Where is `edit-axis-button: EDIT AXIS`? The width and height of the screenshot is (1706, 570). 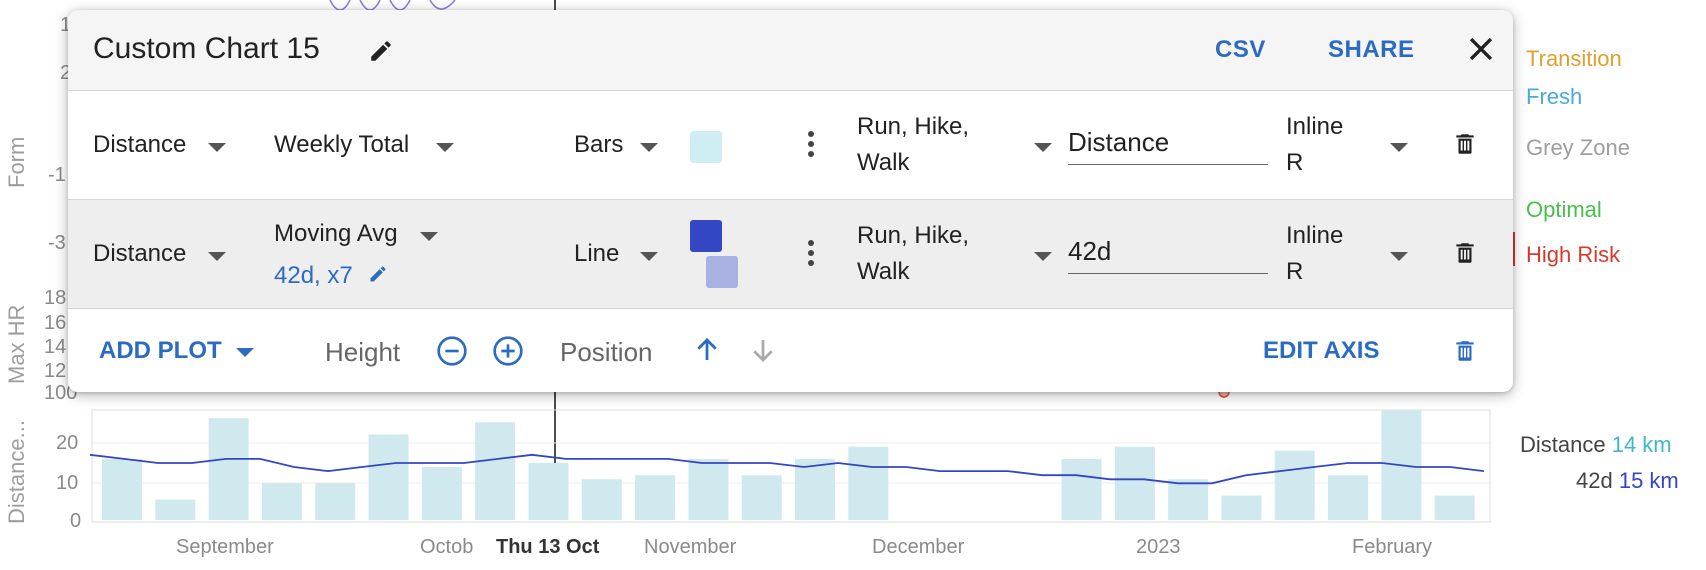 edit-axis-button: EDIT AXIS is located at coordinates (1321, 350).